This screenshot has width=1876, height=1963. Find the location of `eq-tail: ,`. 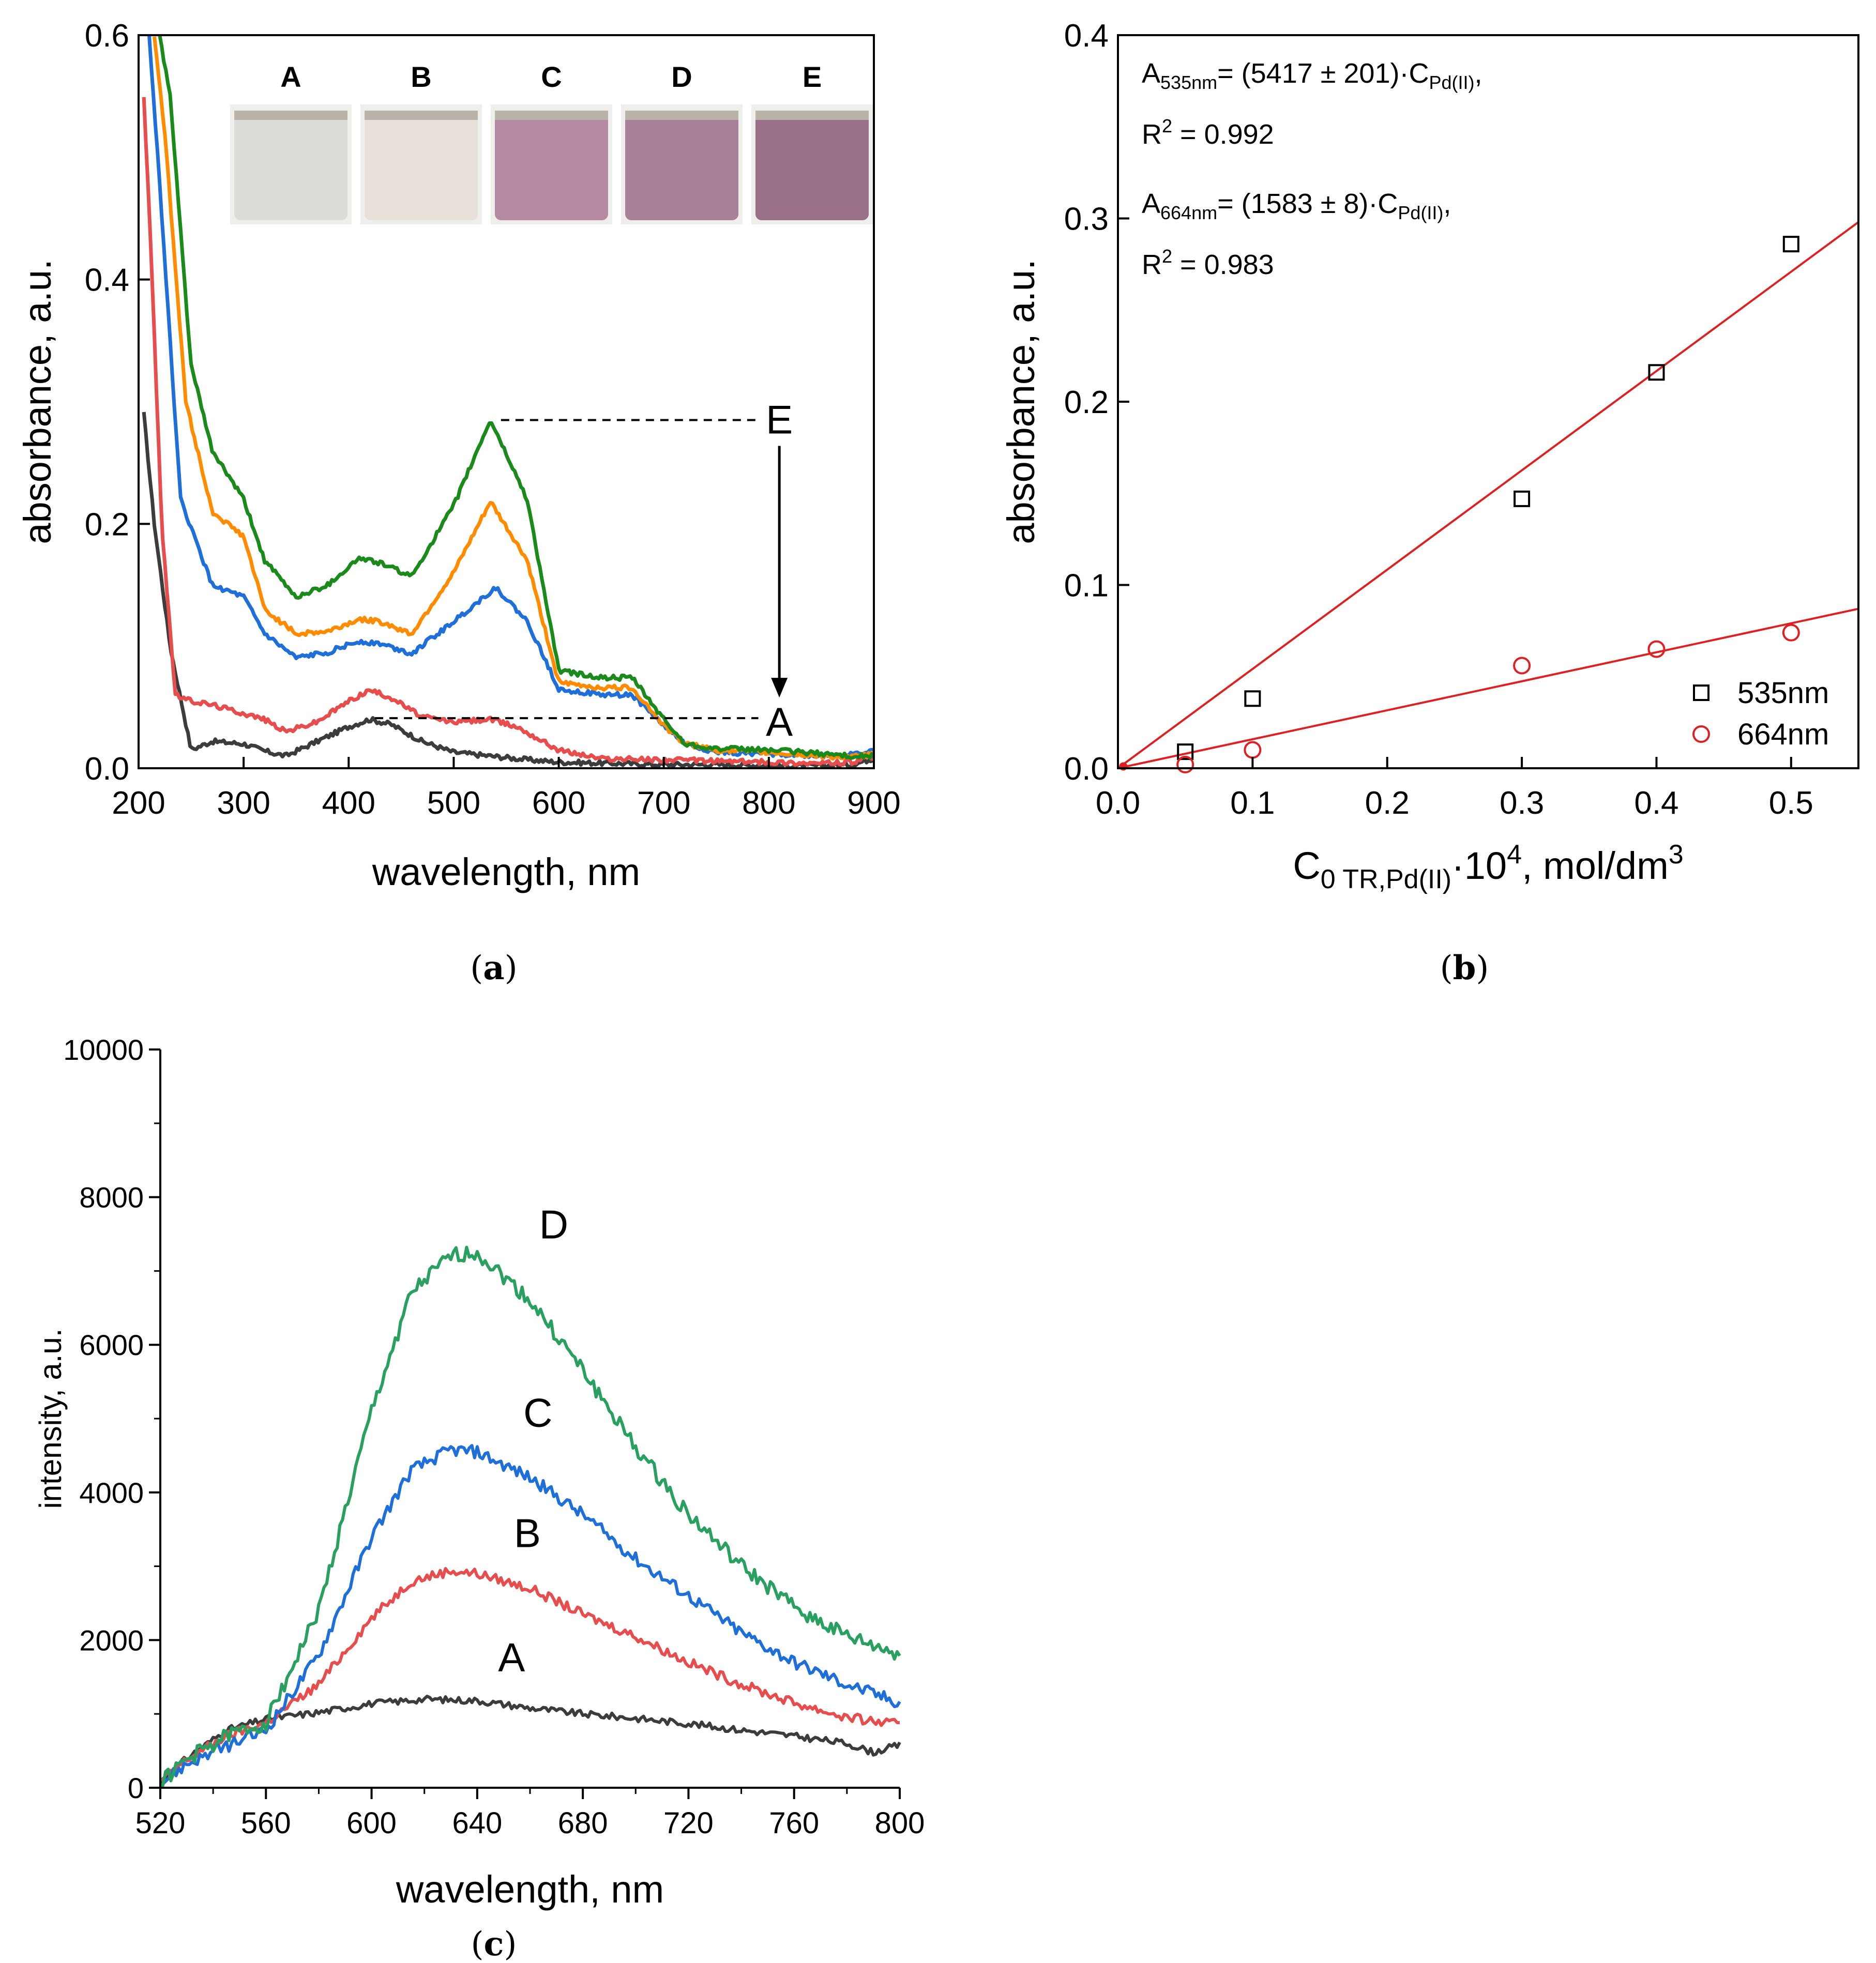

eq-tail: , is located at coordinates (1478, 73).